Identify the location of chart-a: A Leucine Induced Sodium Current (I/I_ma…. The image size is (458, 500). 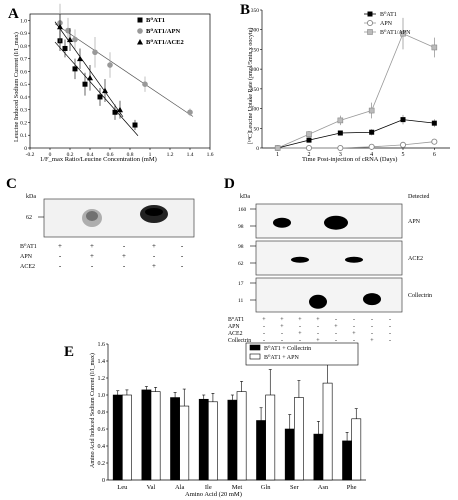
(111, 83).